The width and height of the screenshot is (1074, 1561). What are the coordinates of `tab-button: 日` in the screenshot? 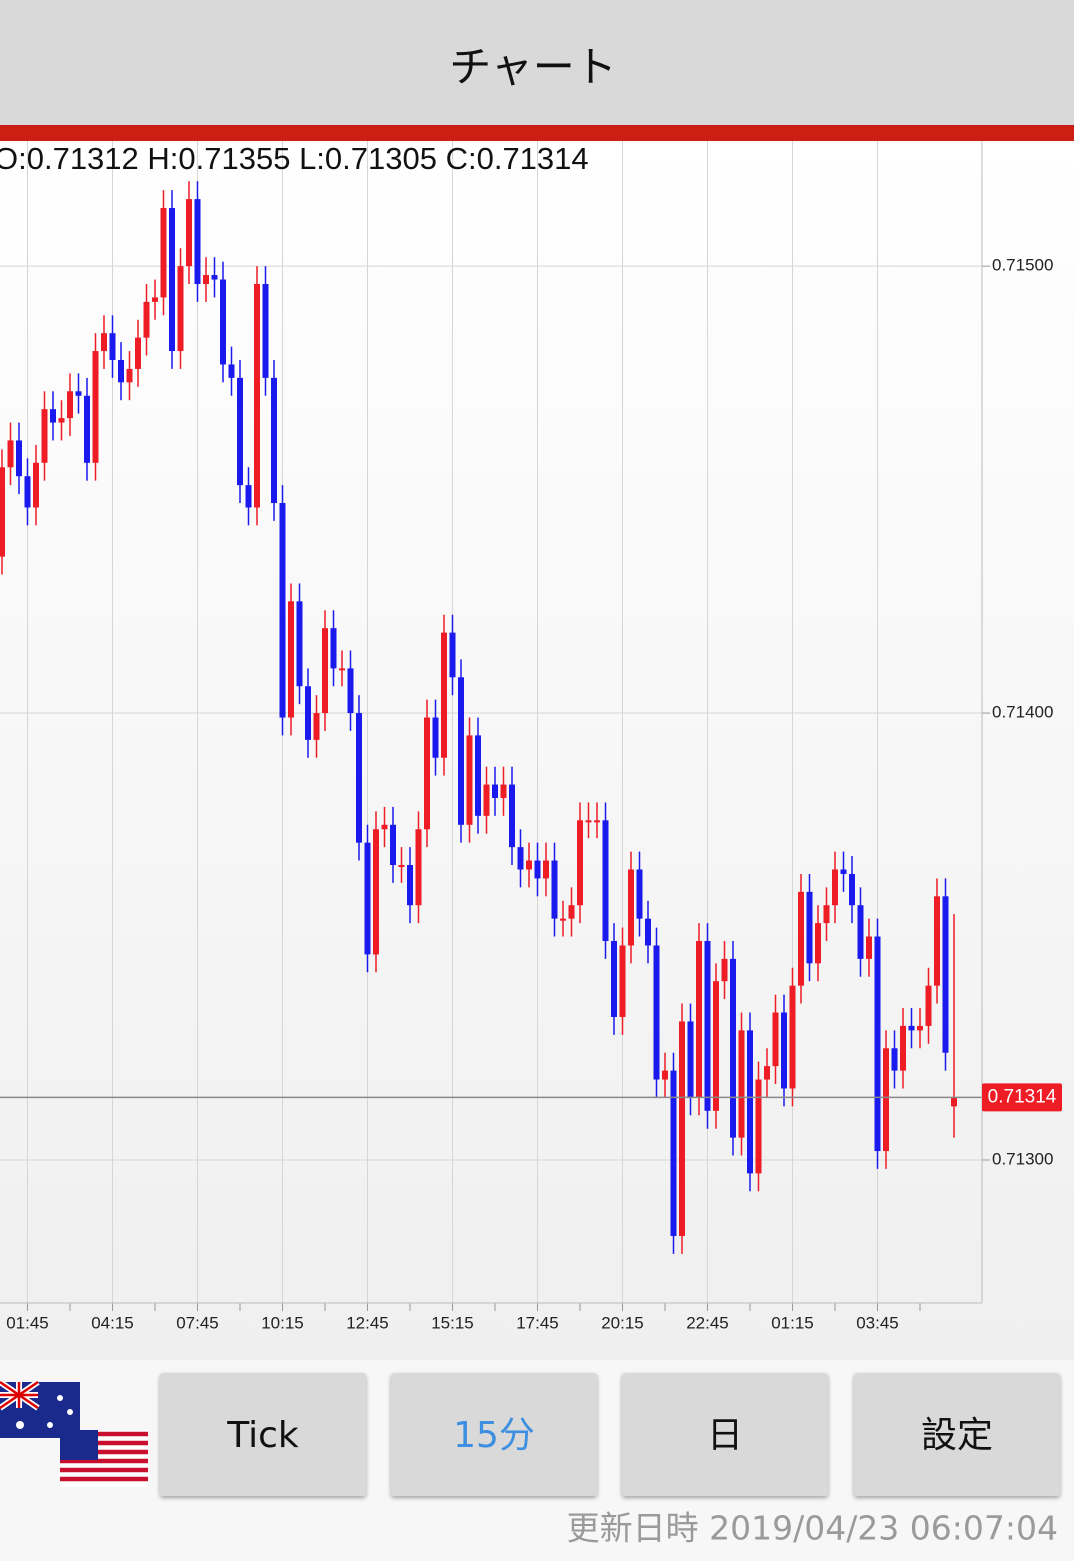 It's located at (725, 1434).